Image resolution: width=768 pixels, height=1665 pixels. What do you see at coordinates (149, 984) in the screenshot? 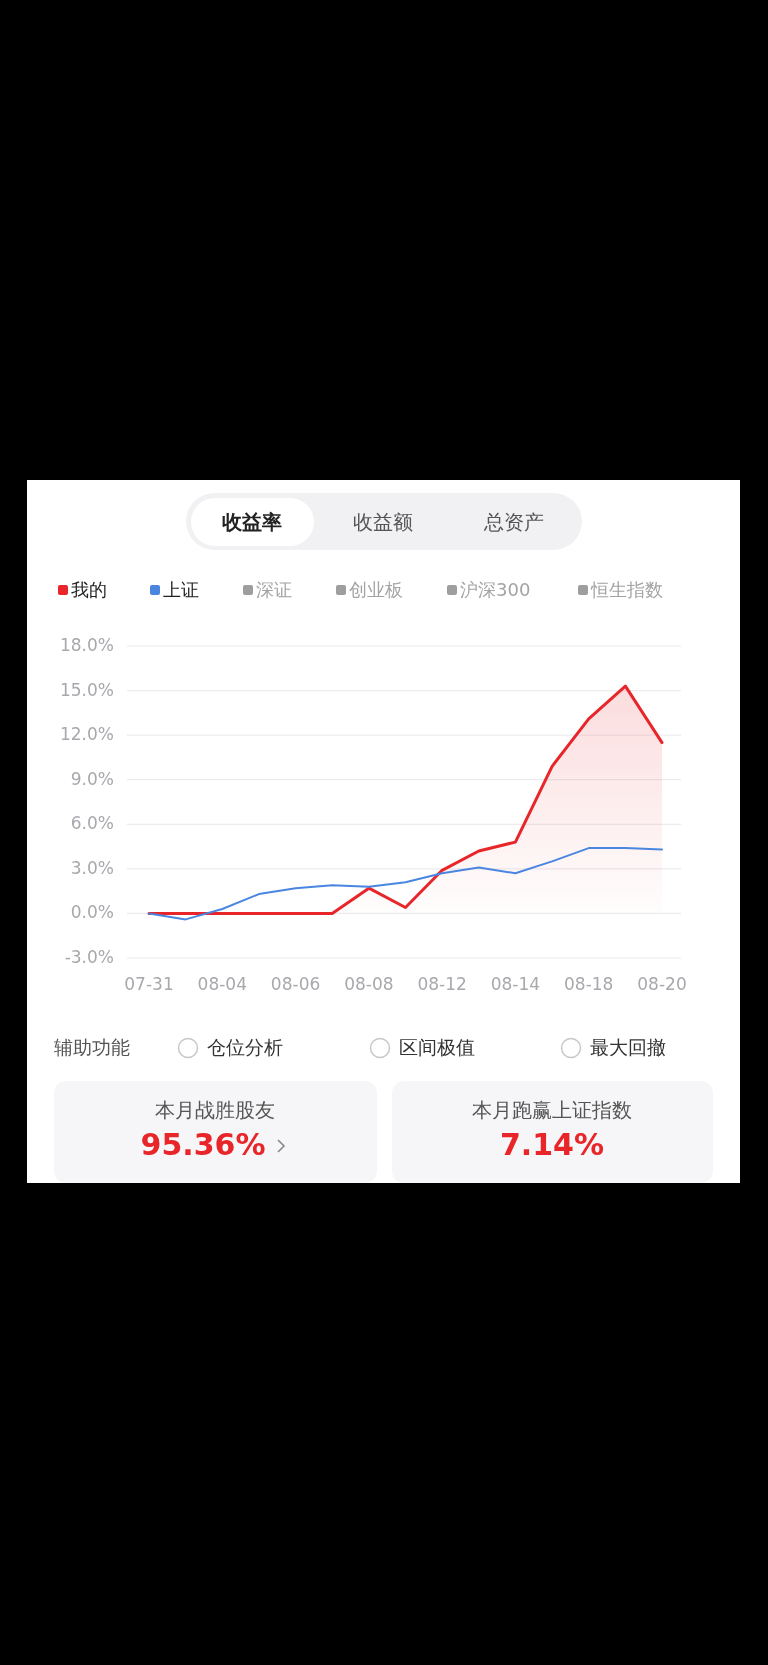
I see `x-tick-label: 07-31` at bounding box center [149, 984].